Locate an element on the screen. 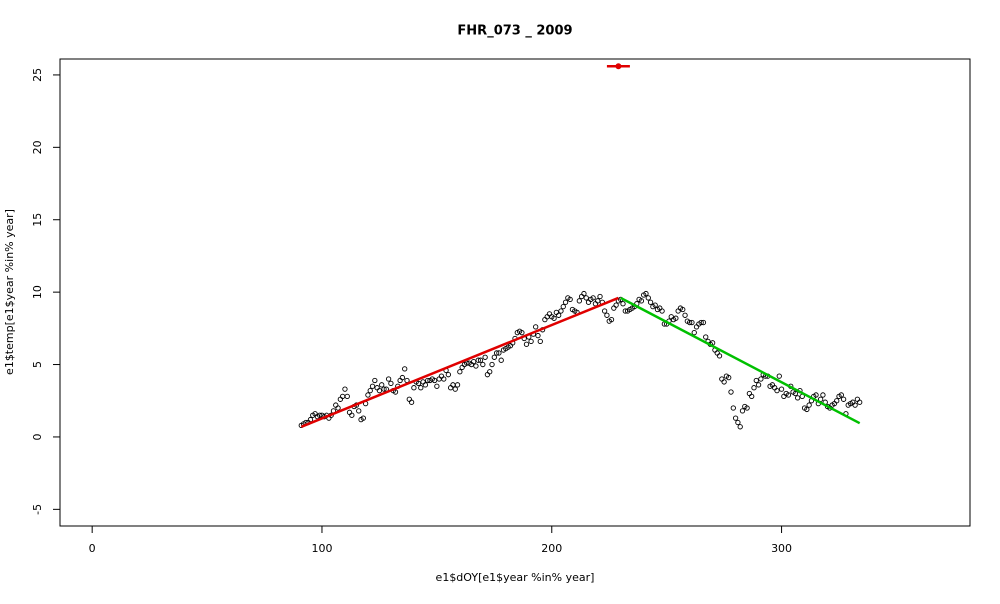 This screenshot has height=604, width=1000. x-tick-label: 200 is located at coordinates (551, 548).